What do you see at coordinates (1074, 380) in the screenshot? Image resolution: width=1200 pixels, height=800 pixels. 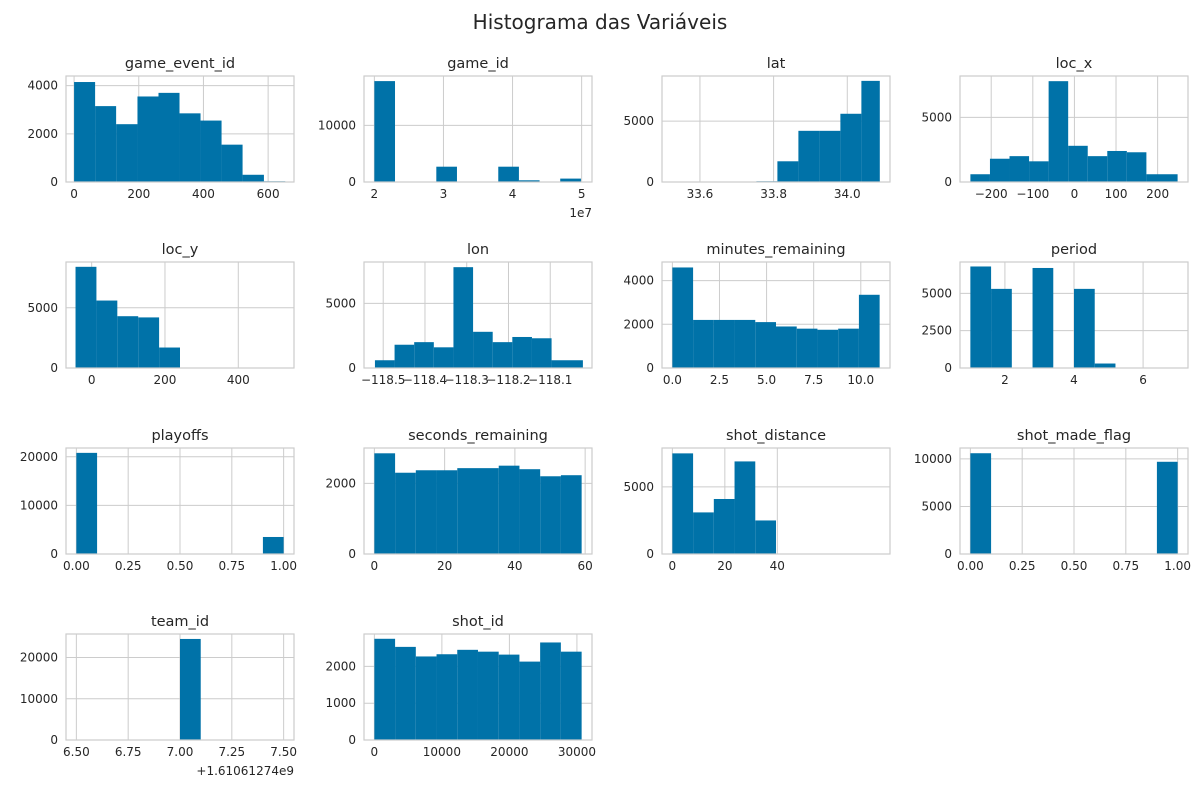 I see `x-tick-label: 4` at bounding box center [1074, 380].